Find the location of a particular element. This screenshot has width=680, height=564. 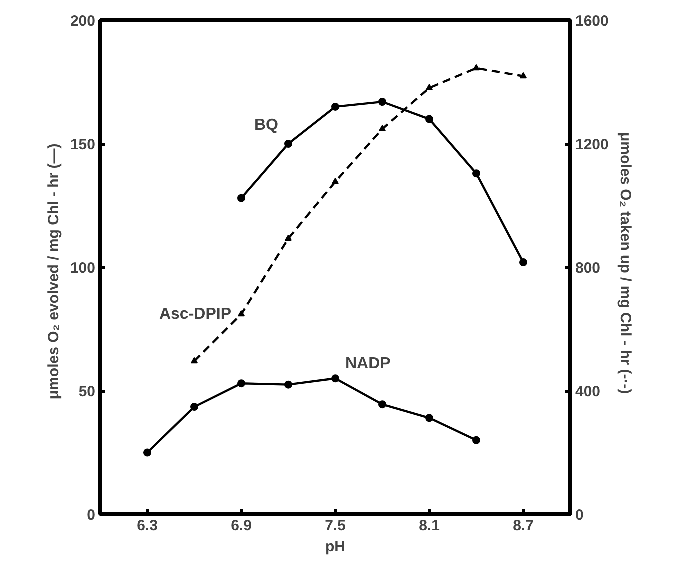

y2-tick-label: 1200 is located at coordinates (592, 145).